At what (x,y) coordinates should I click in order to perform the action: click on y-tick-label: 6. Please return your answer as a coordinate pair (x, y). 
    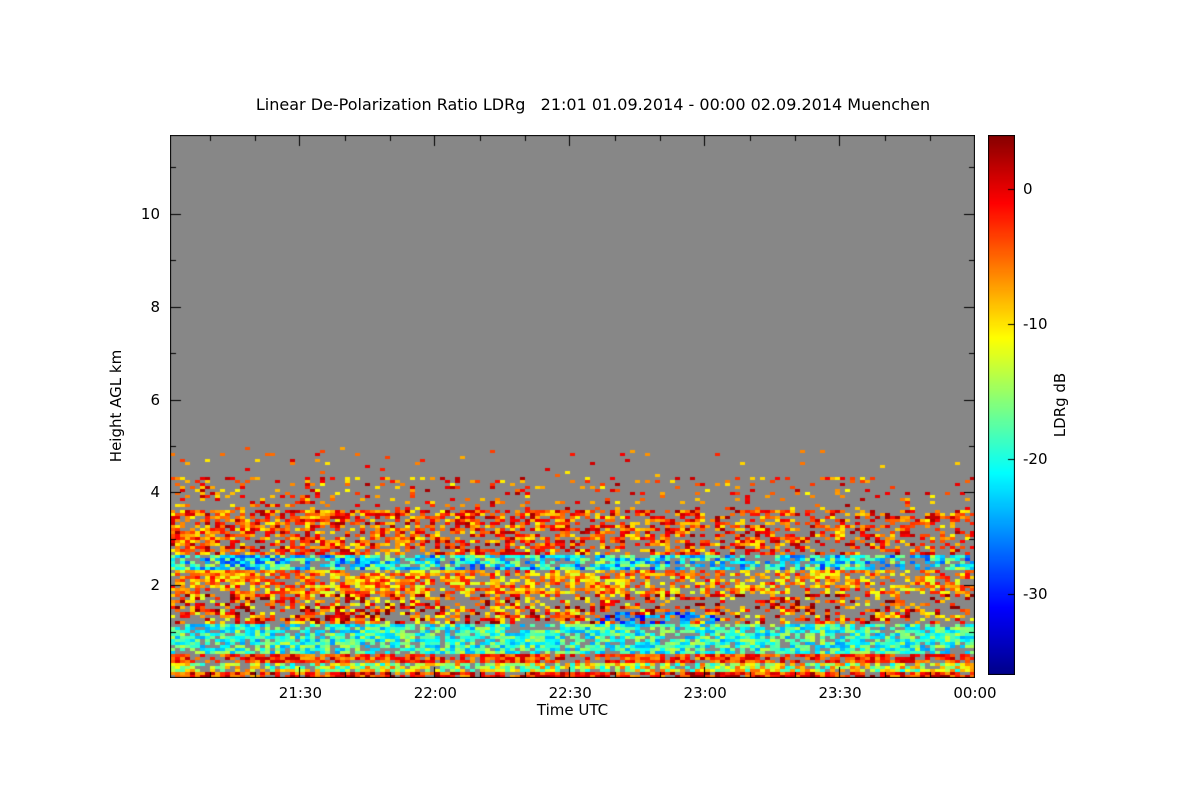
    Looking at the image, I should click on (155, 399).